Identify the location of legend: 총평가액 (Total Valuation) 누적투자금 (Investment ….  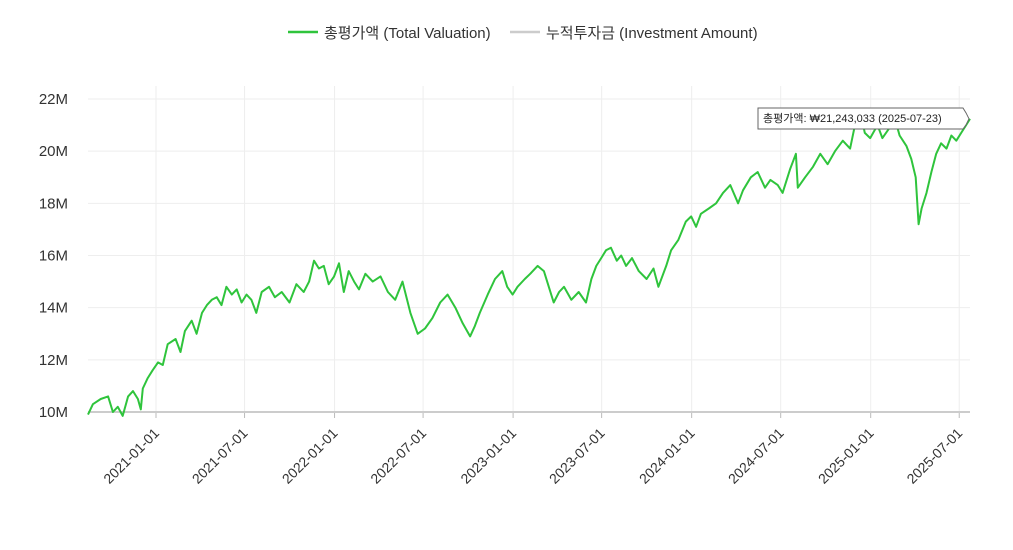
(523, 33).